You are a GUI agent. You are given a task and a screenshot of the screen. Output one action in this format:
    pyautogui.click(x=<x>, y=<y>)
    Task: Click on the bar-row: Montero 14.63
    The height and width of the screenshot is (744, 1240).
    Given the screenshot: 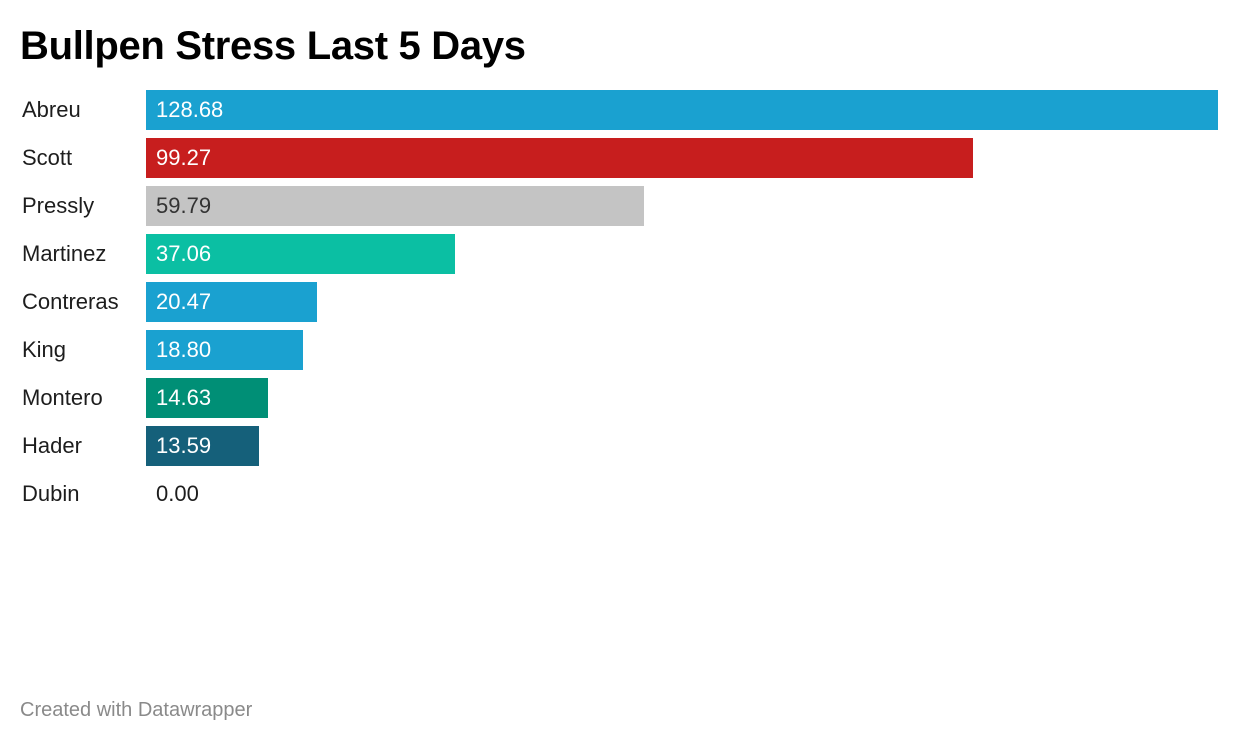 What is the action you would take?
    pyautogui.click(x=620, y=398)
    